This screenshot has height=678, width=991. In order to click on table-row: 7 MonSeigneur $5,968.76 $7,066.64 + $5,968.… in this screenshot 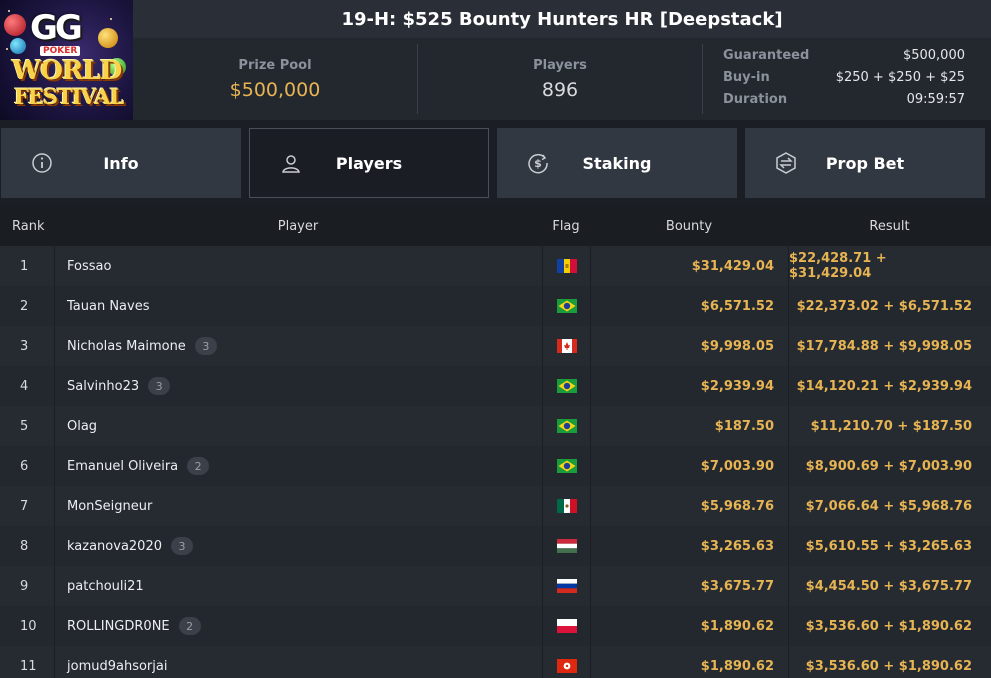, I will do `click(495, 506)`.